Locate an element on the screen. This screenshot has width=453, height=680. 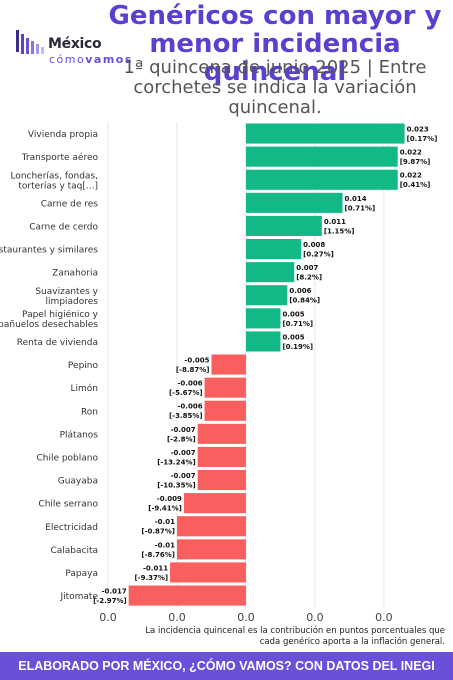
variation-label: [-3.85%] is located at coordinates (186, 416).